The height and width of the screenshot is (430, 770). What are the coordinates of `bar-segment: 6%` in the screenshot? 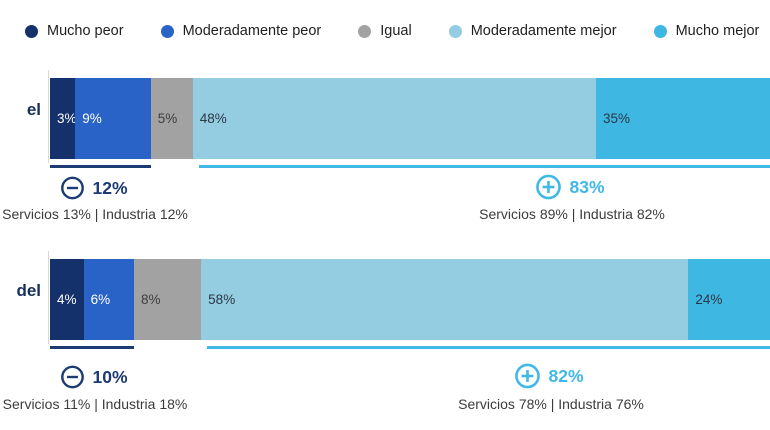 It's located at (108, 299).